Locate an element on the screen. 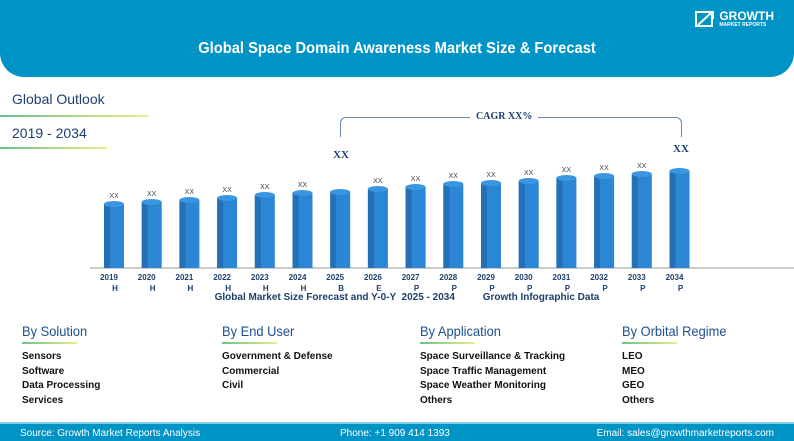 The height and width of the screenshot is (441, 794). segment-3: By Orbital Regime LEO MEO GEO Others is located at coordinates (679, 365).